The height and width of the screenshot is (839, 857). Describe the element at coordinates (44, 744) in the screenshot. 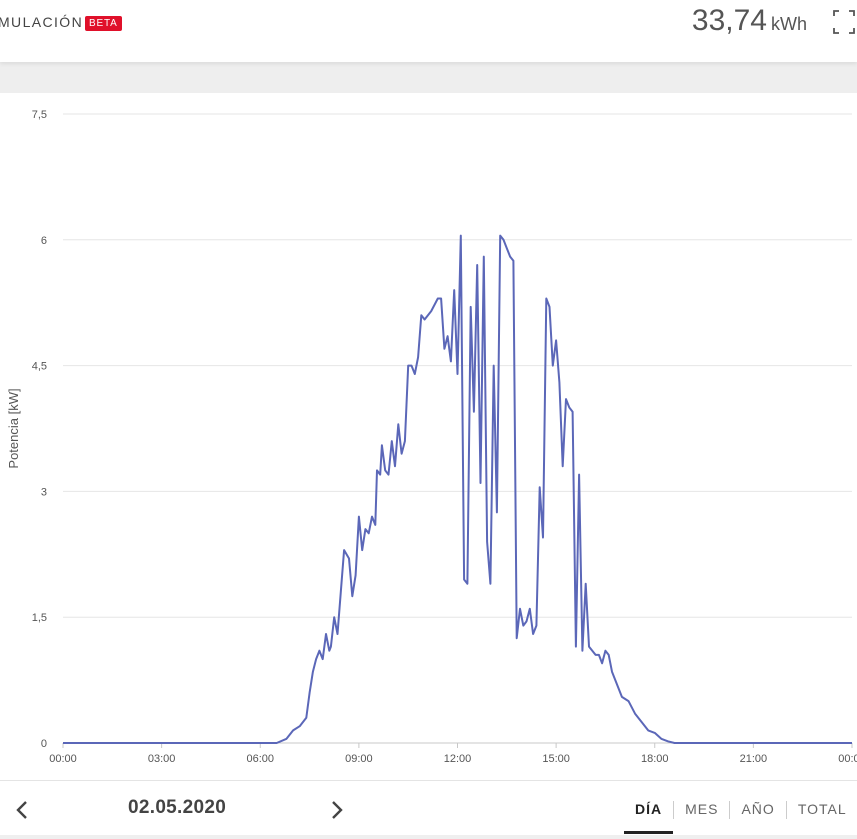

I see `y-tick-label: 0` at that location.